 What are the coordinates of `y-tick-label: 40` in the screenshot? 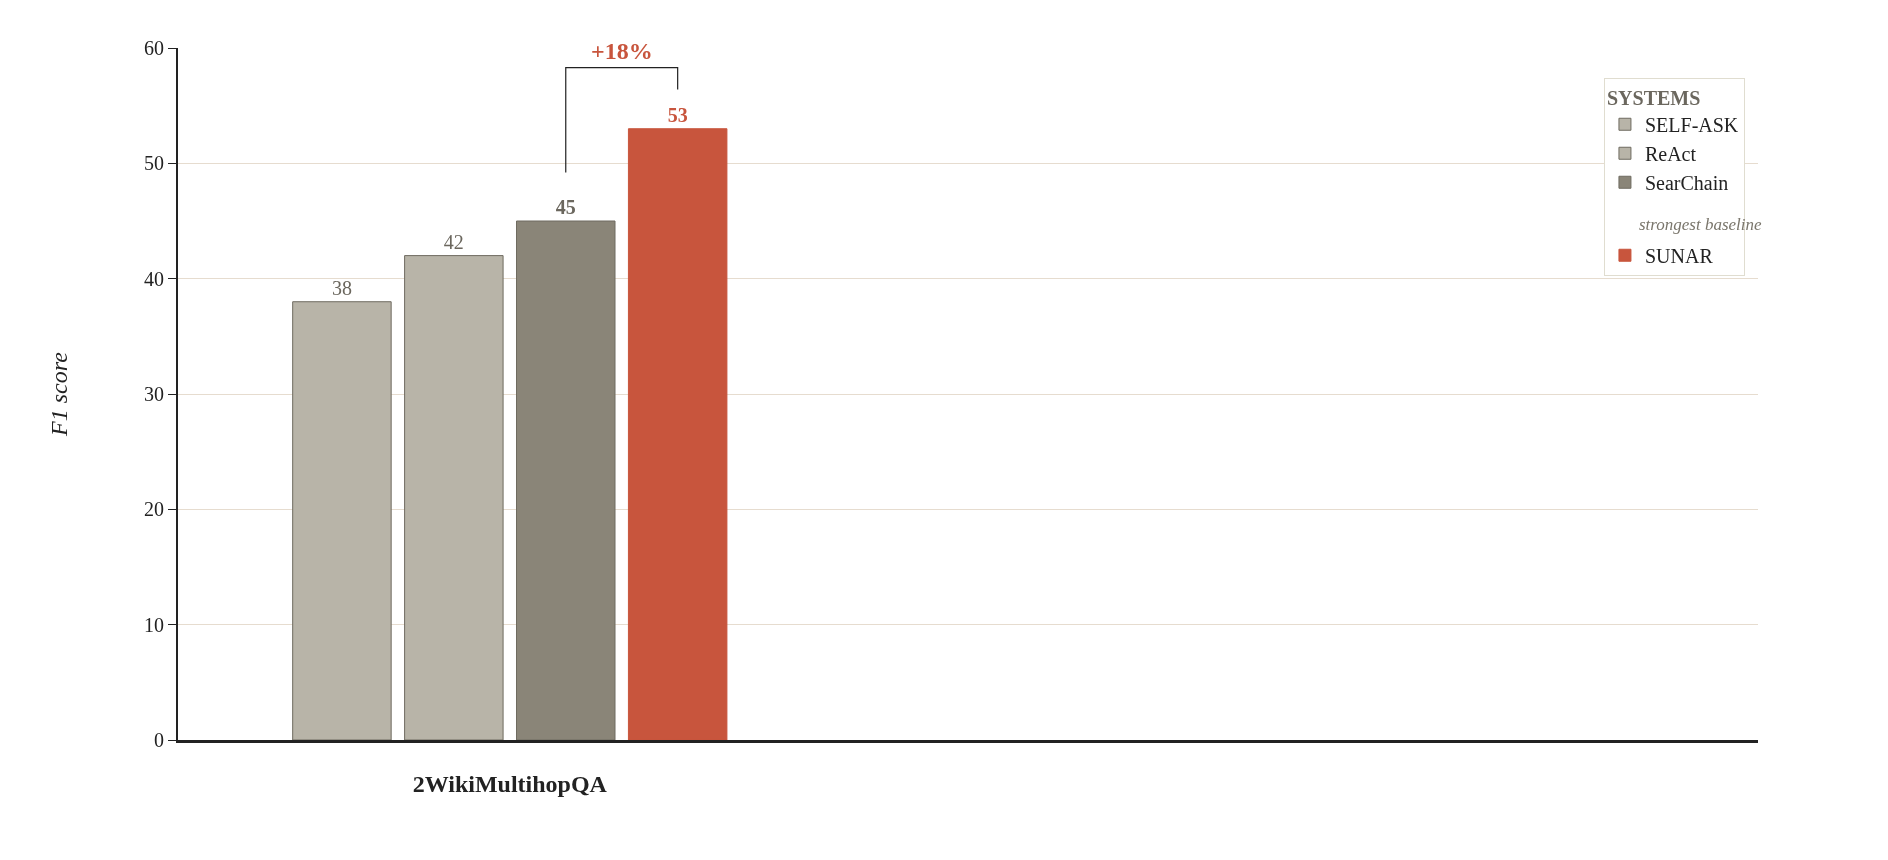 It's located at (154, 278).